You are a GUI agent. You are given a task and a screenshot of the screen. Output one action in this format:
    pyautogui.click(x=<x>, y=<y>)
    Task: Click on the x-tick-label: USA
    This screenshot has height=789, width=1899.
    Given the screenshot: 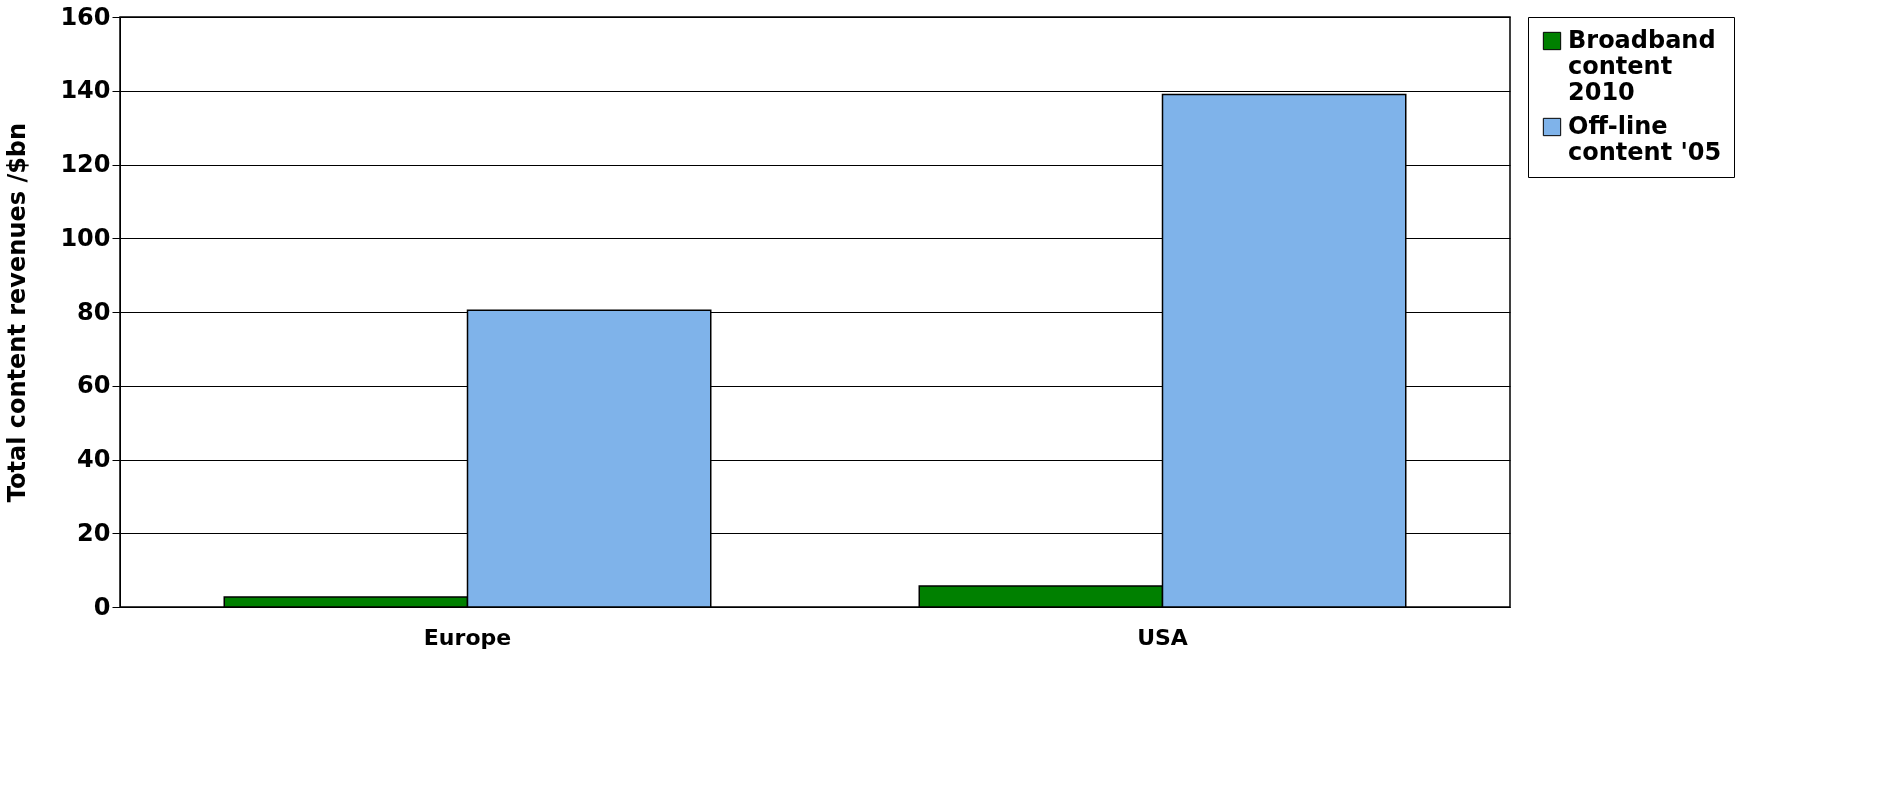 What is the action you would take?
    pyautogui.click(x=1162, y=637)
    